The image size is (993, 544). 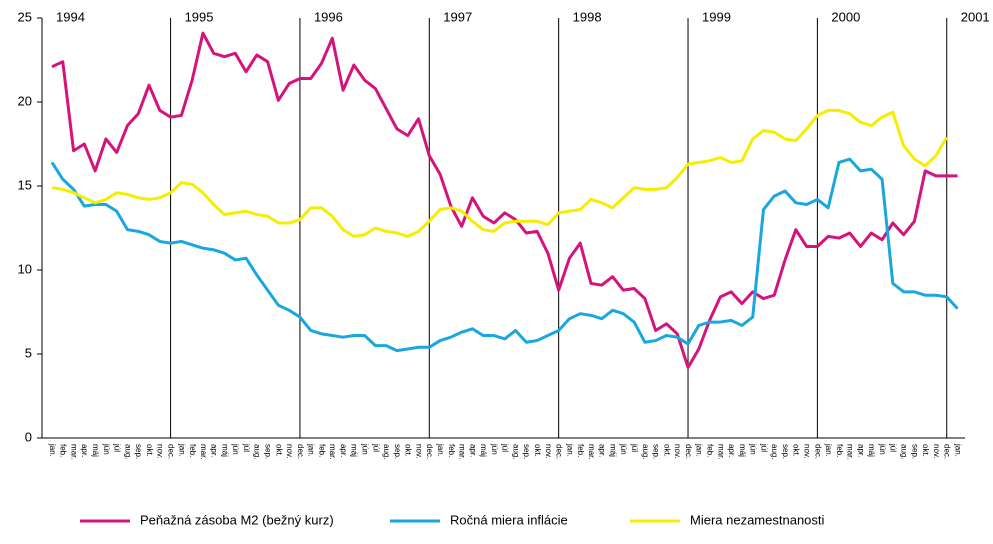 What do you see at coordinates (237, 519) in the screenshot?
I see `legend-label: Peňažná zásoba M2 (bežný kurz)` at bounding box center [237, 519].